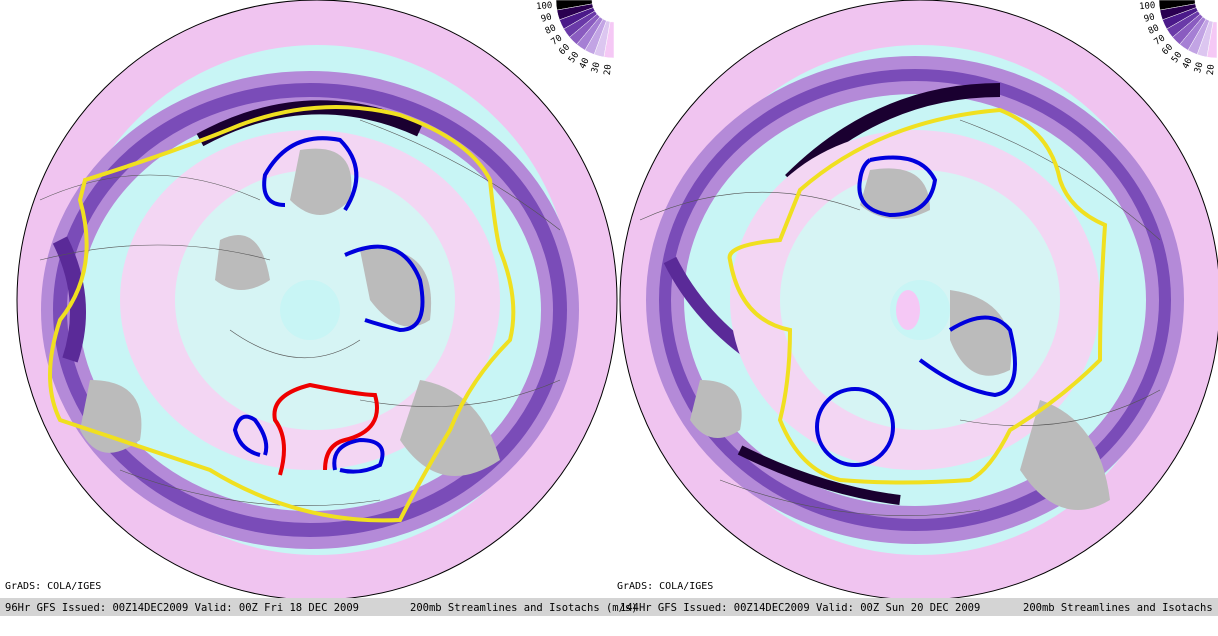 The width and height of the screenshot is (1218, 636). I want to click on footer-bar, so click(609, 607).